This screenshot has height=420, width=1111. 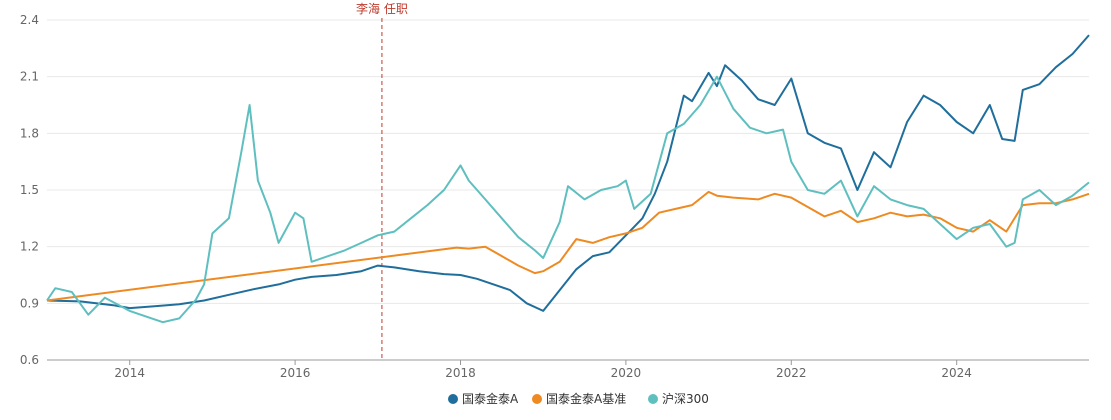 I want to click on y-tick-label: 2.4, so click(x=29, y=20).